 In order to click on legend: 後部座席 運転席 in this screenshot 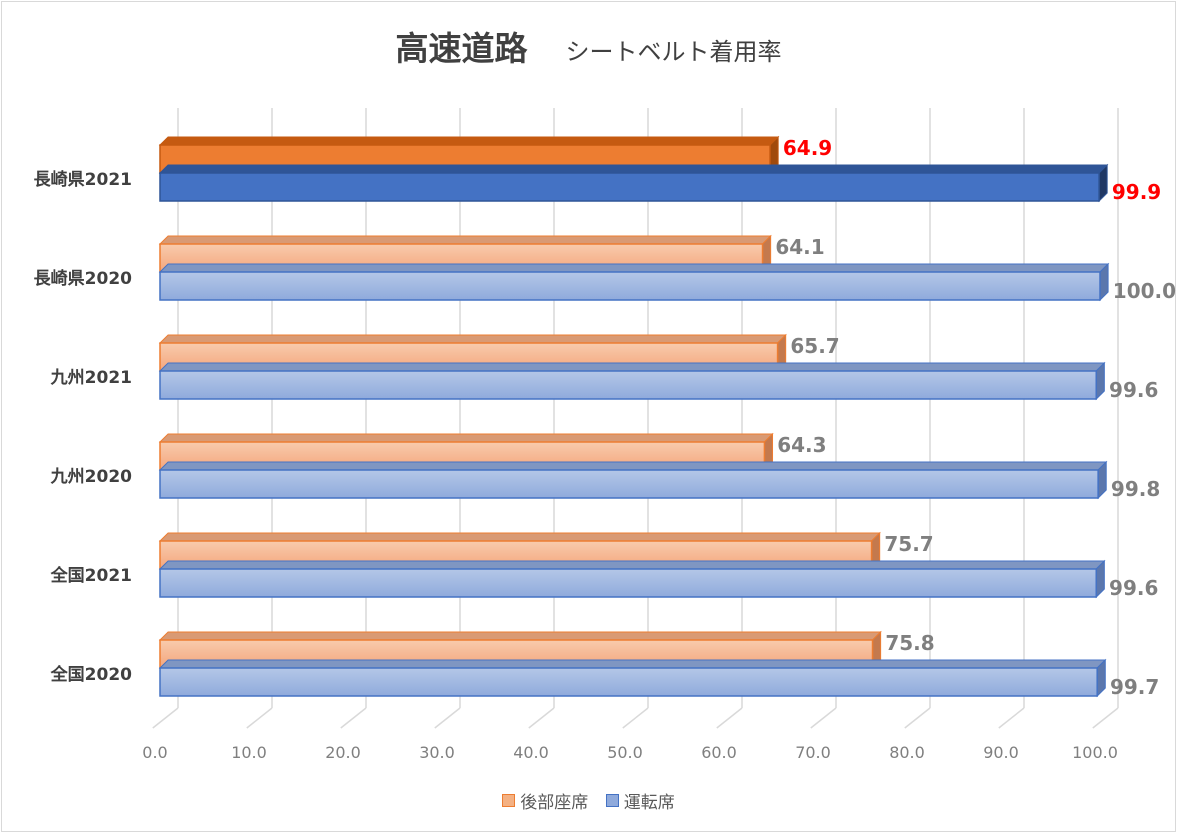, I will do `click(588, 800)`.